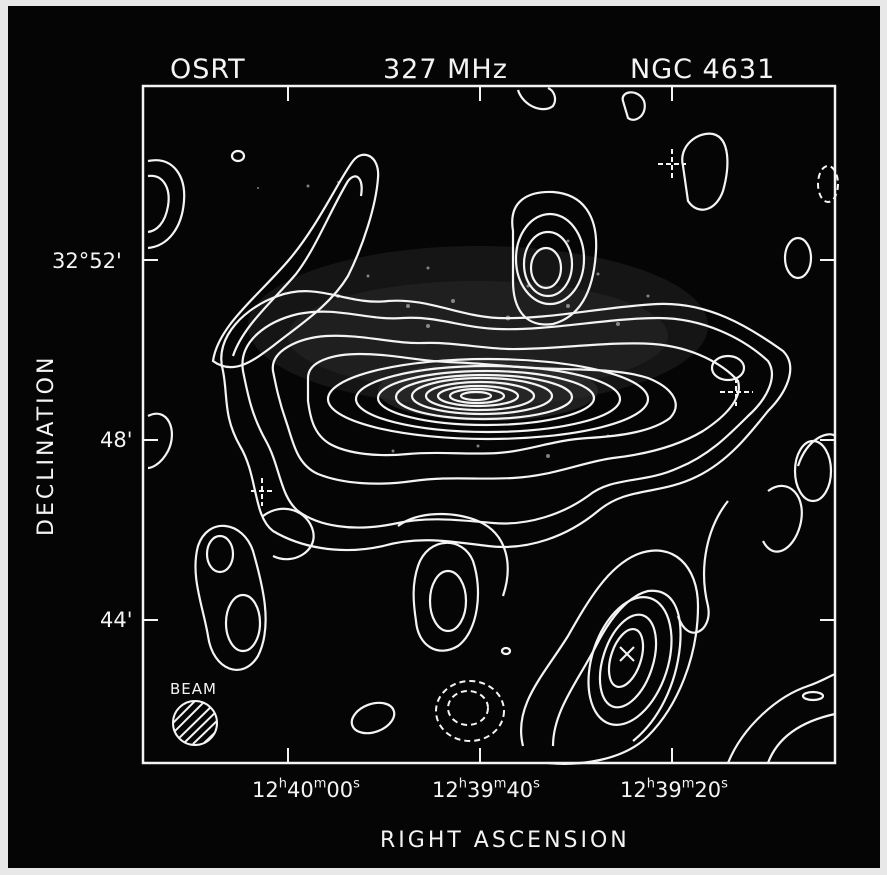 Image resolution: width=887 pixels, height=875 pixels. I want to click on ra-tick-label-1: 12h40m00s, so click(306, 789).